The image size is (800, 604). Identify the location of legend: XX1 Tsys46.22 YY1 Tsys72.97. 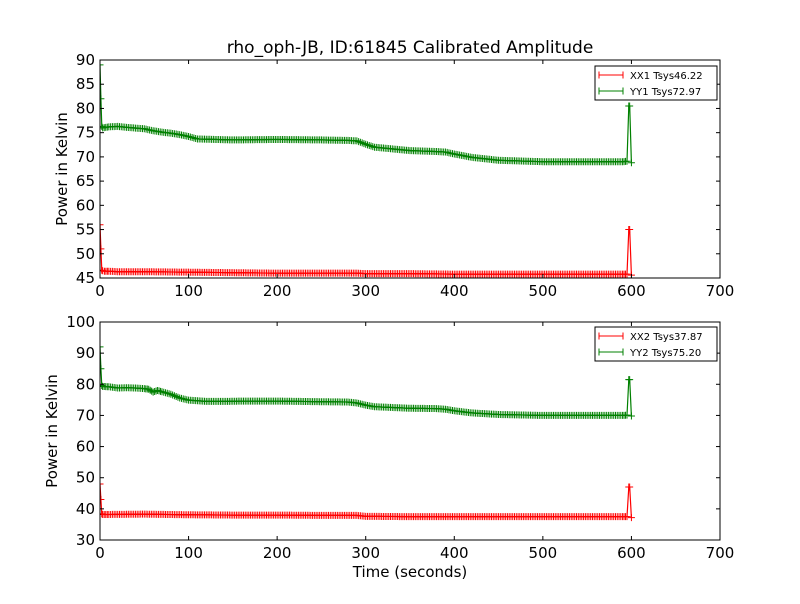
(656, 83).